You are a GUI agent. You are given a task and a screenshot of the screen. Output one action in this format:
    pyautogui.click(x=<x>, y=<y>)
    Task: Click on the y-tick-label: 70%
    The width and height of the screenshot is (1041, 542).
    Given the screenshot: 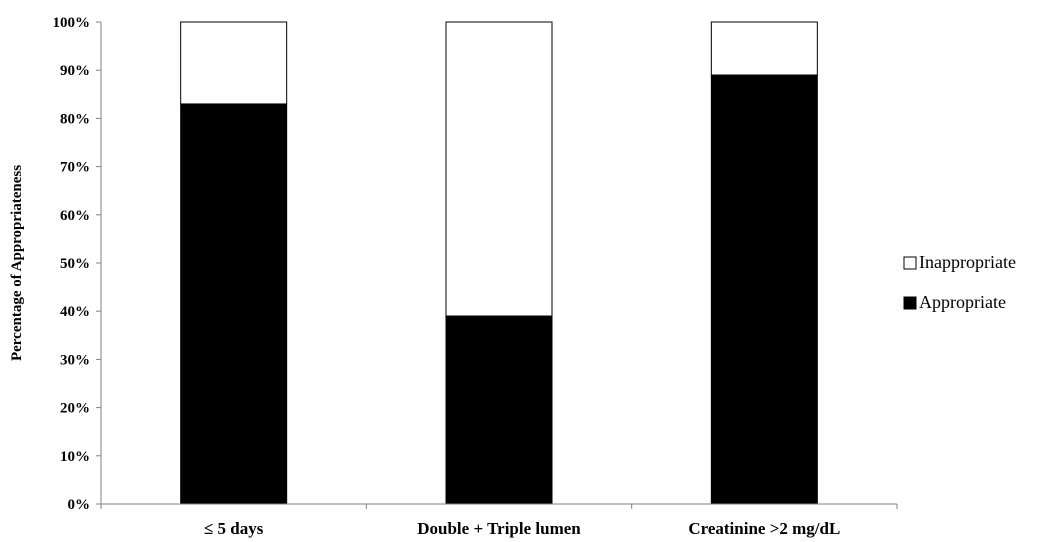 What is the action you would take?
    pyautogui.click(x=75, y=168)
    